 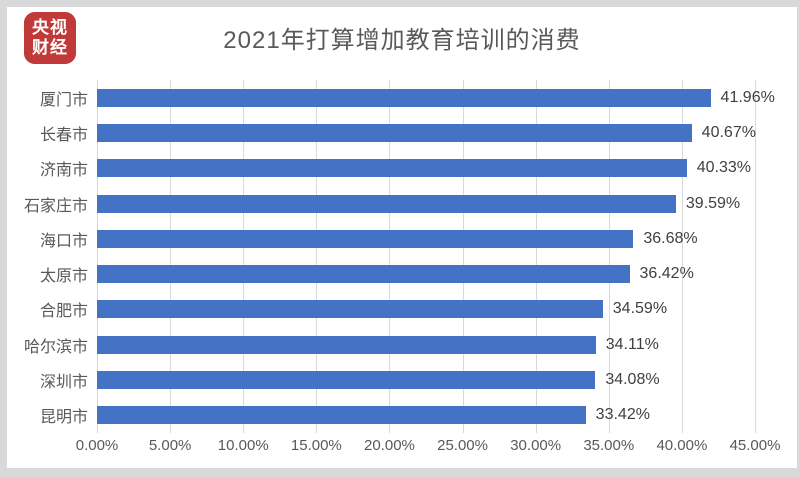 What do you see at coordinates (63, 383) in the screenshot?
I see `category-label: 深圳市` at bounding box center [63, 383].